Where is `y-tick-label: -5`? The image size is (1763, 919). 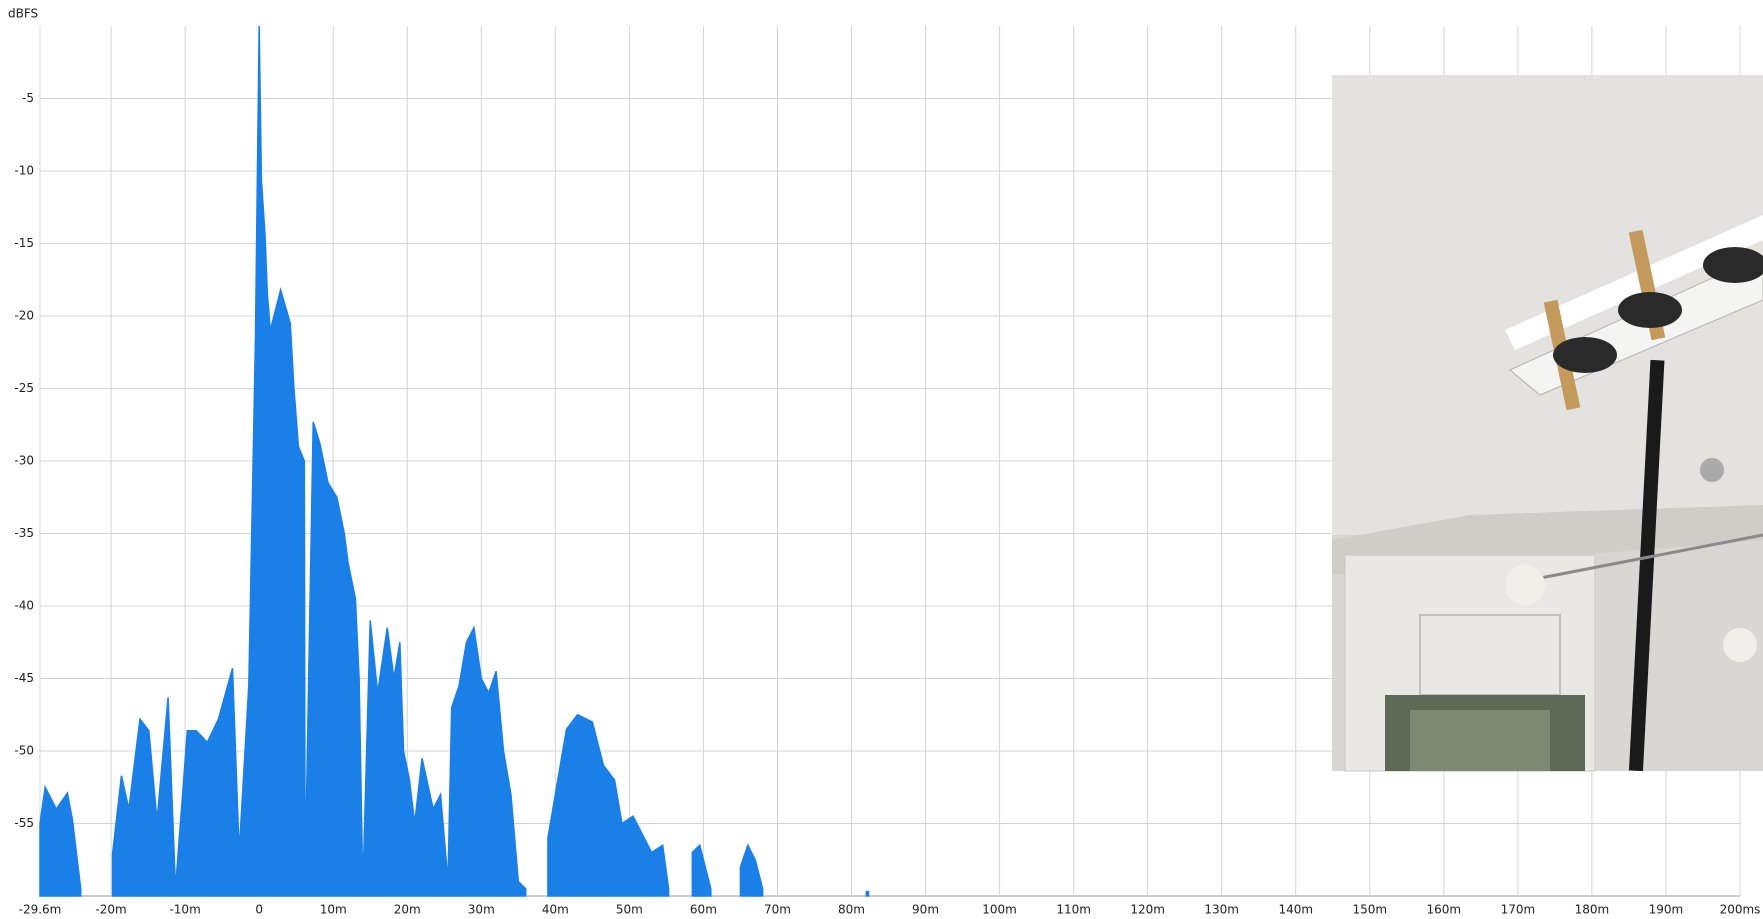 y-tick-label: -5 is located at coordinates (28, 98).